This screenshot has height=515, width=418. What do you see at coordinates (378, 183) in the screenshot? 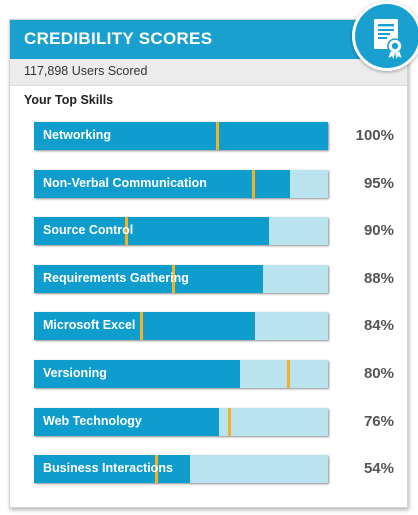
I see `skill-percent: 95%` at bounding box center [378, 183].